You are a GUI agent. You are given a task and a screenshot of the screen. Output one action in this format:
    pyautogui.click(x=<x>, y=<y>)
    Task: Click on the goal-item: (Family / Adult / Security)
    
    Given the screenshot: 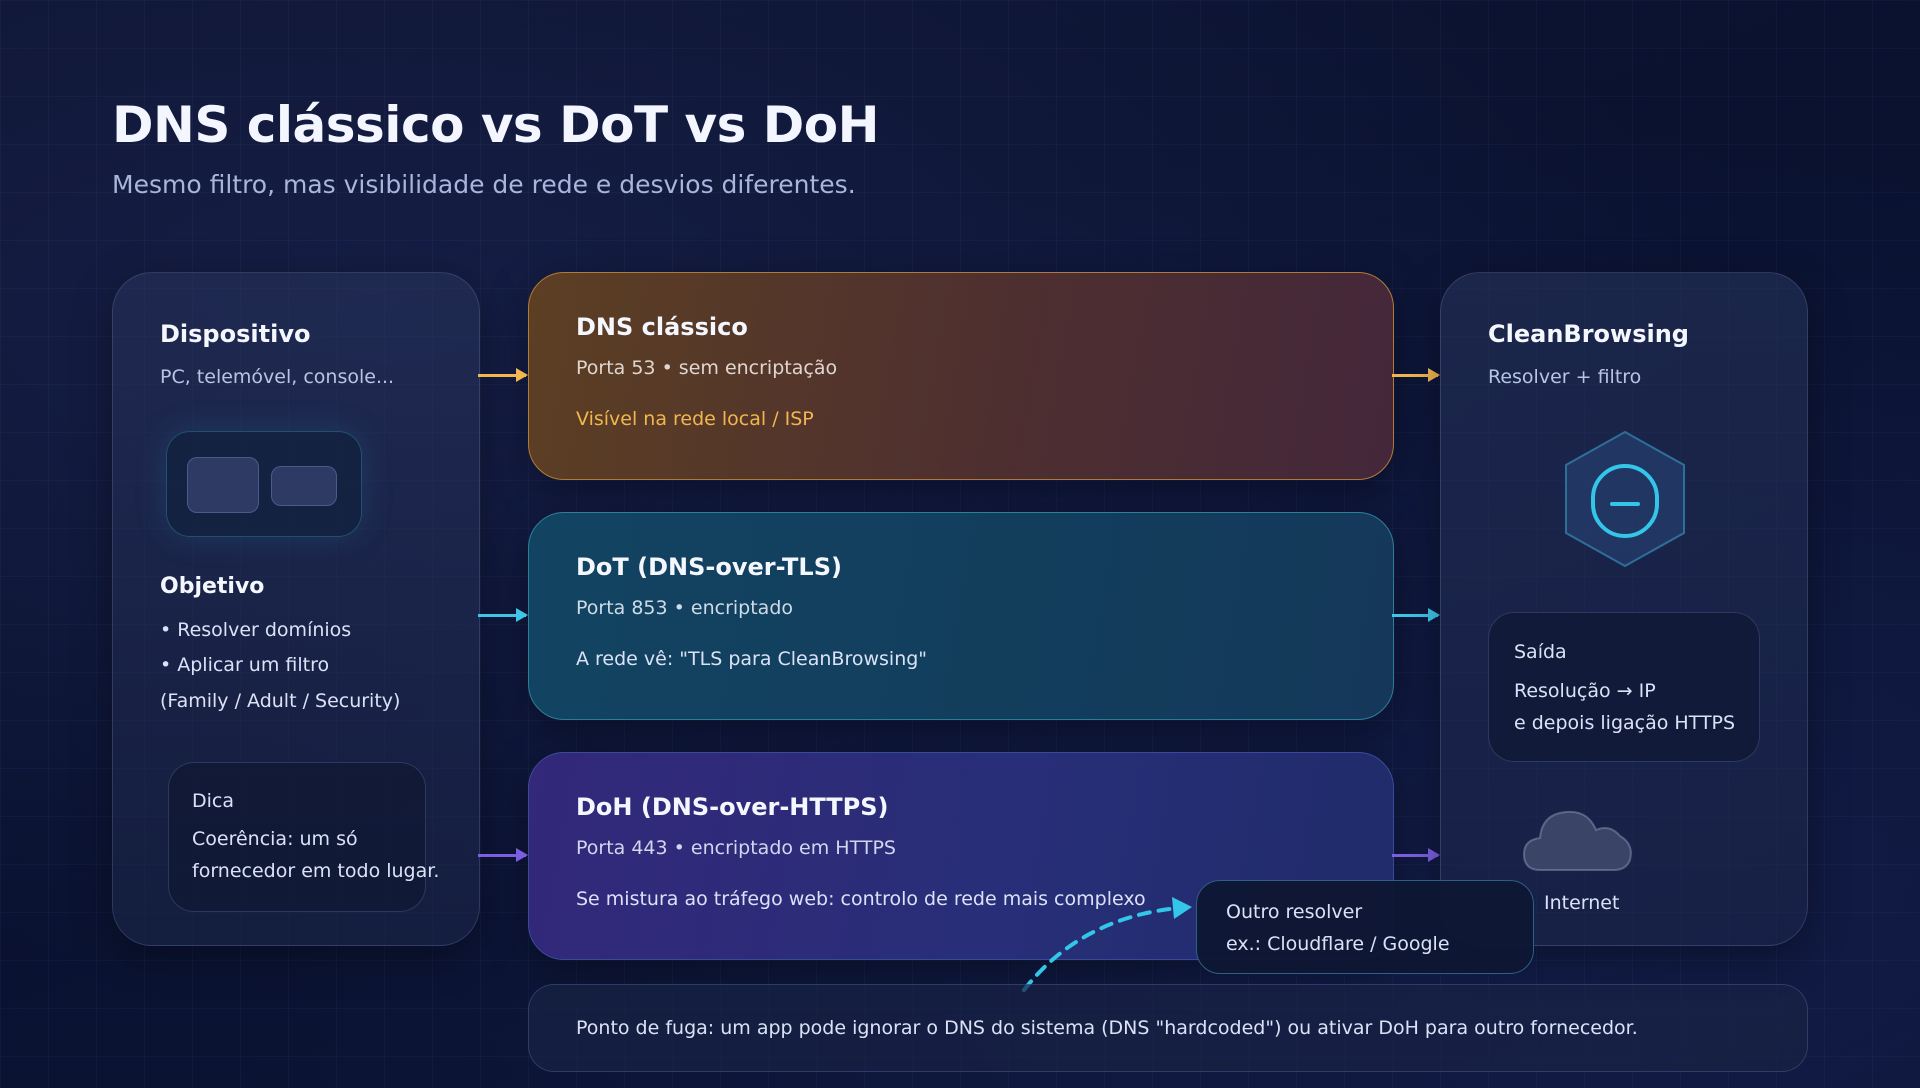 What is the action you would take?
    pyautogui.click(x=280, y=701)
    